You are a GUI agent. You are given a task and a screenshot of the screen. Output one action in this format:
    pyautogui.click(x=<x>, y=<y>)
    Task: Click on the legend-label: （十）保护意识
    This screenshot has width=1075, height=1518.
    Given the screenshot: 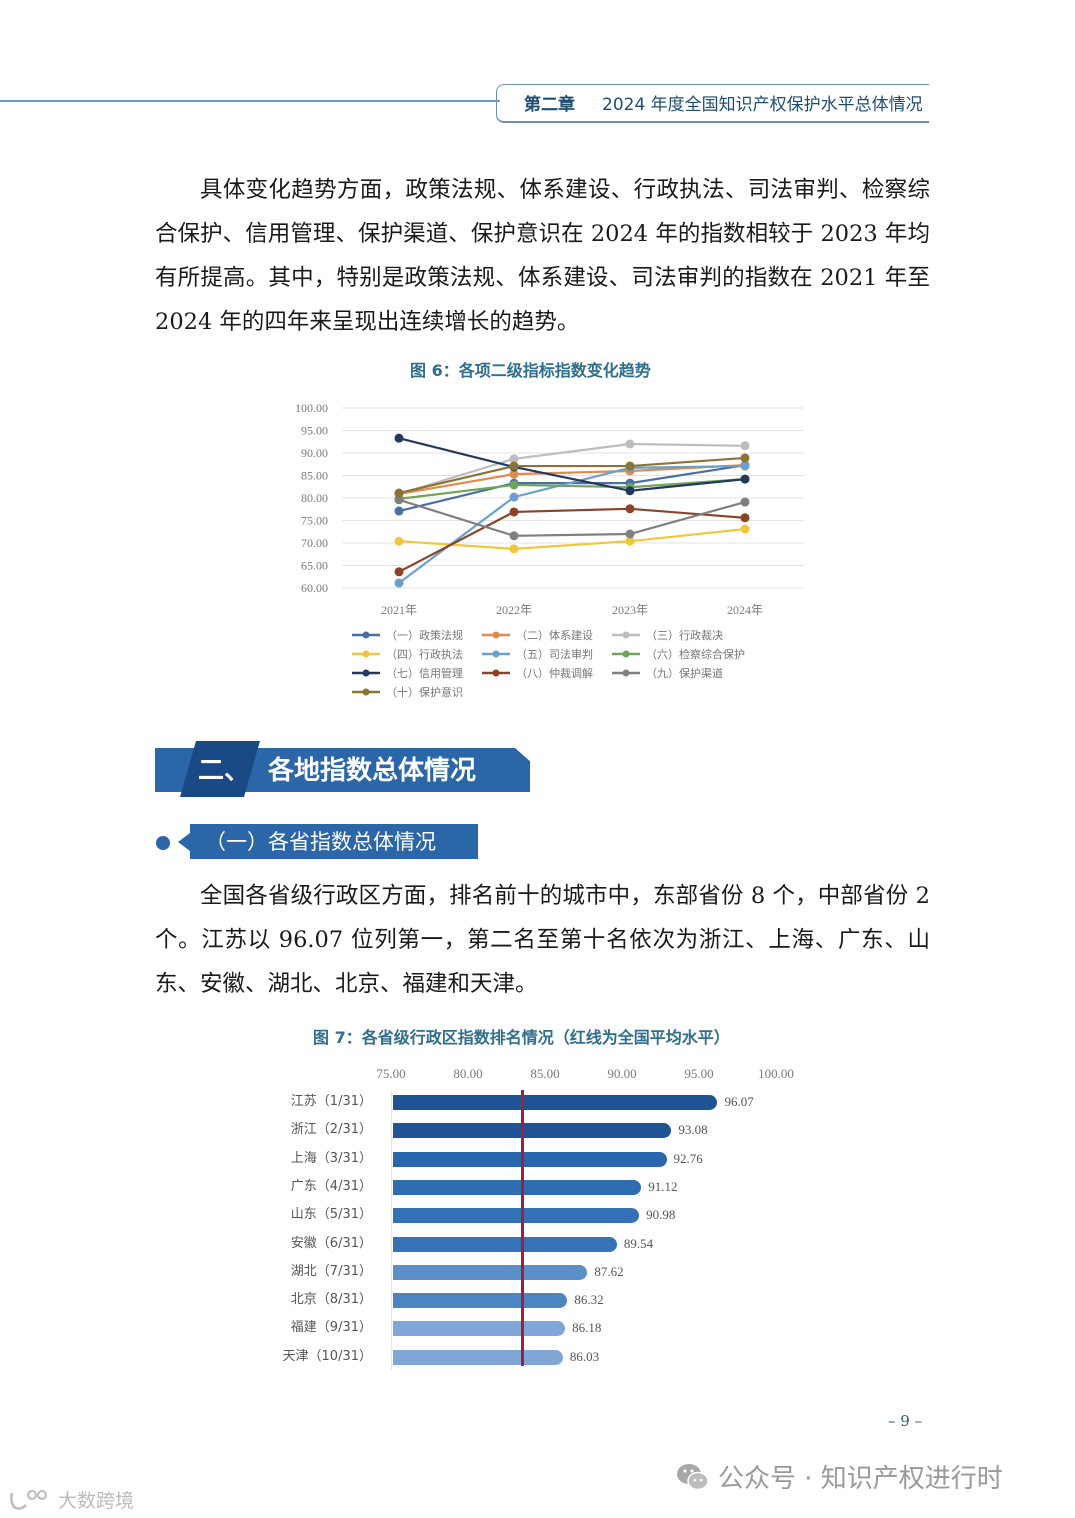 What is the action you would take?
    pyautogui.click(x=424, y=692)
    